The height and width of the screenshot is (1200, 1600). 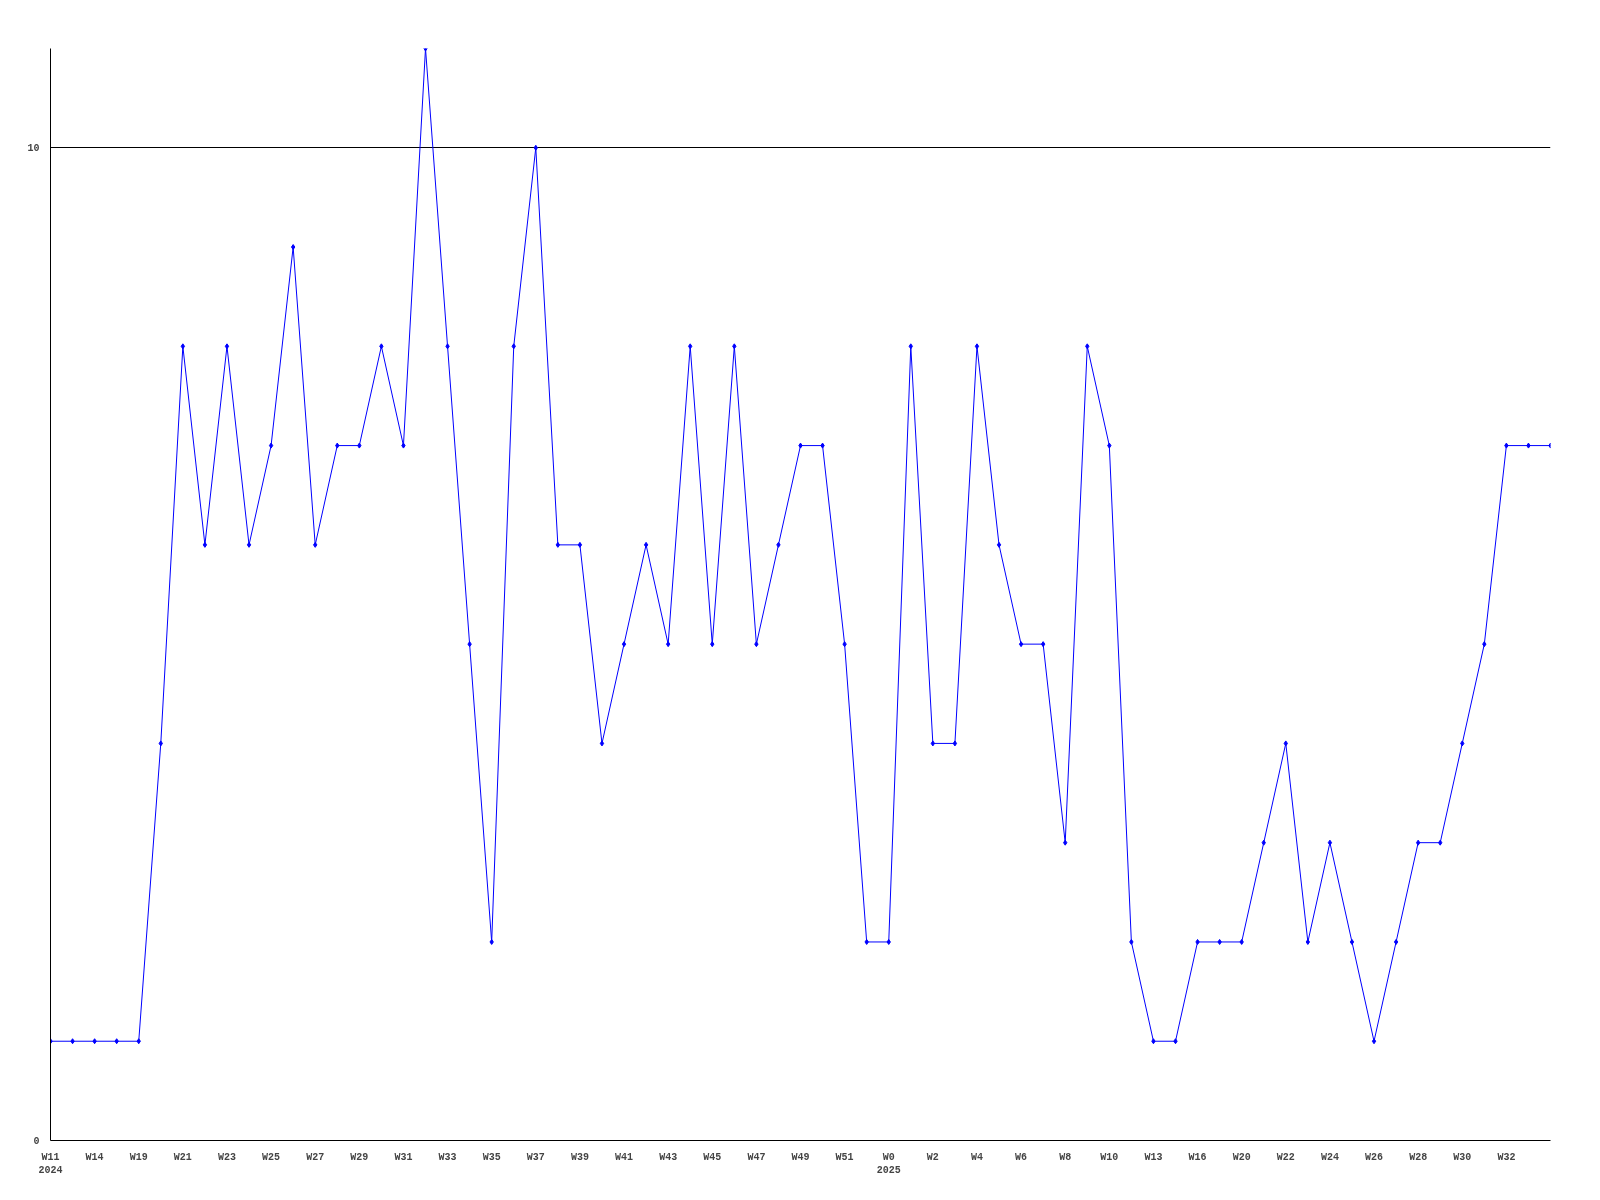 What do you see at coordinates (36, 1141) in the screenshot?
I see `y-tick-label: 0` at bounding box center [36, 1141].